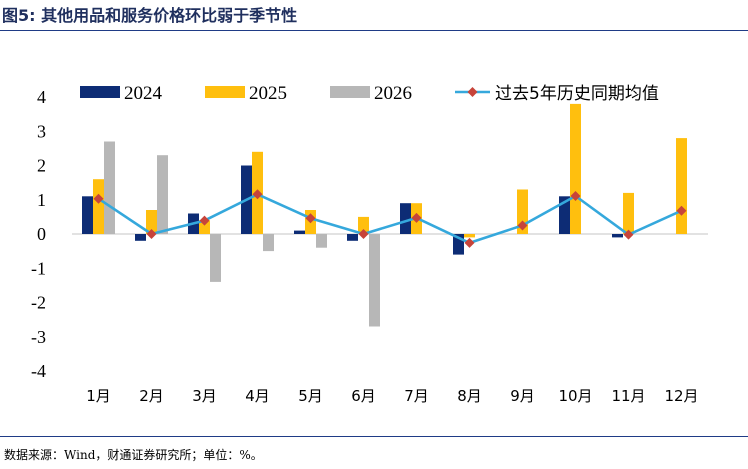  I want to click on source-rule, so click(374, 436).